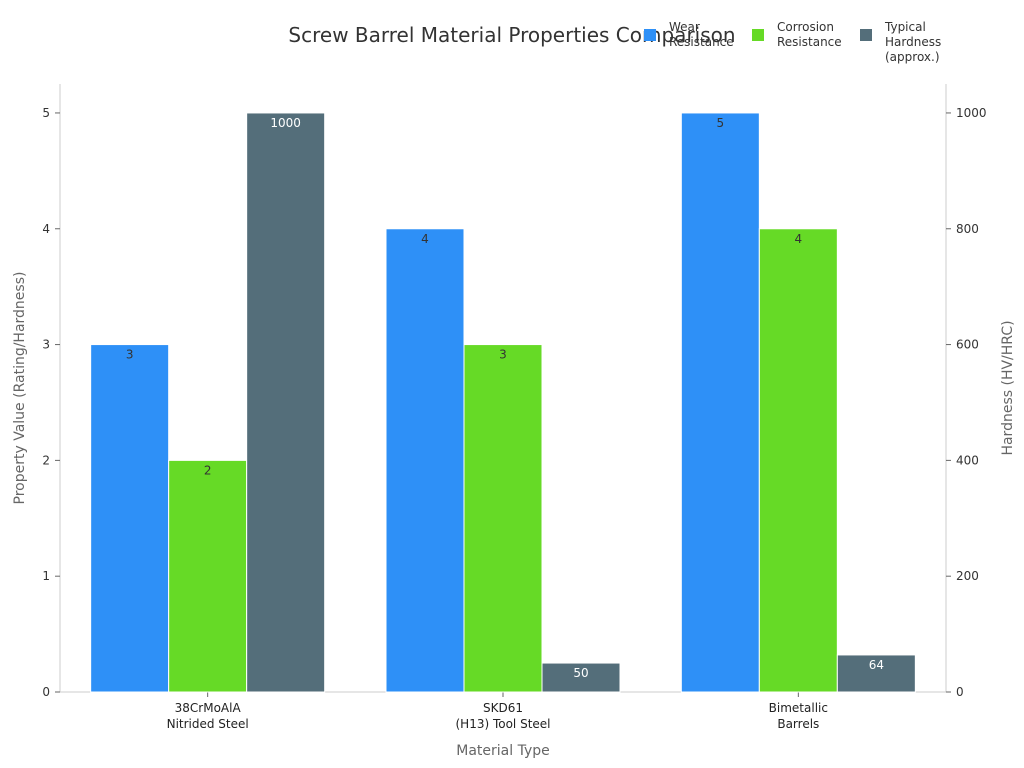  Describe the element at coordinates (912, 42) in the screenshot. I see `legend-label: Typical Hardness (approx.)` at that location.